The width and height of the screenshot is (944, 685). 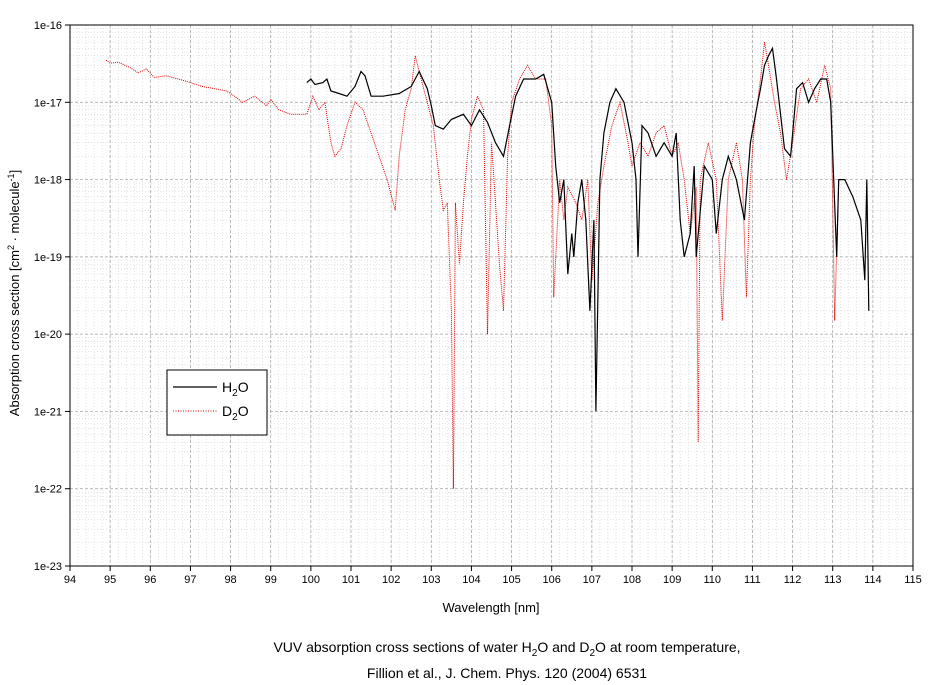 What do you see at coordinates (713, 580) in the screenshot?
I see `x-tick-label: 110` at bounding box center [713, 580].